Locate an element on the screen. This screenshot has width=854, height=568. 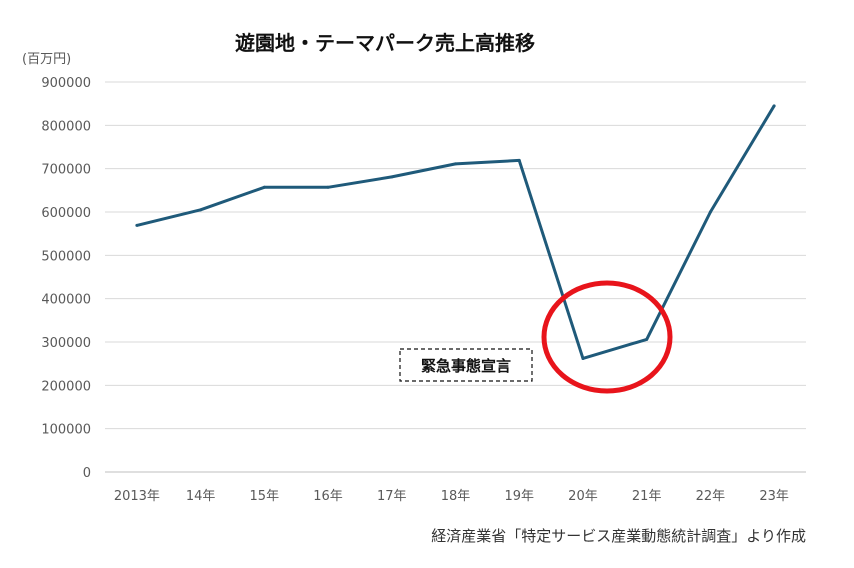
y-axis-unit: (百万円) is located at coordinates (46, 59).